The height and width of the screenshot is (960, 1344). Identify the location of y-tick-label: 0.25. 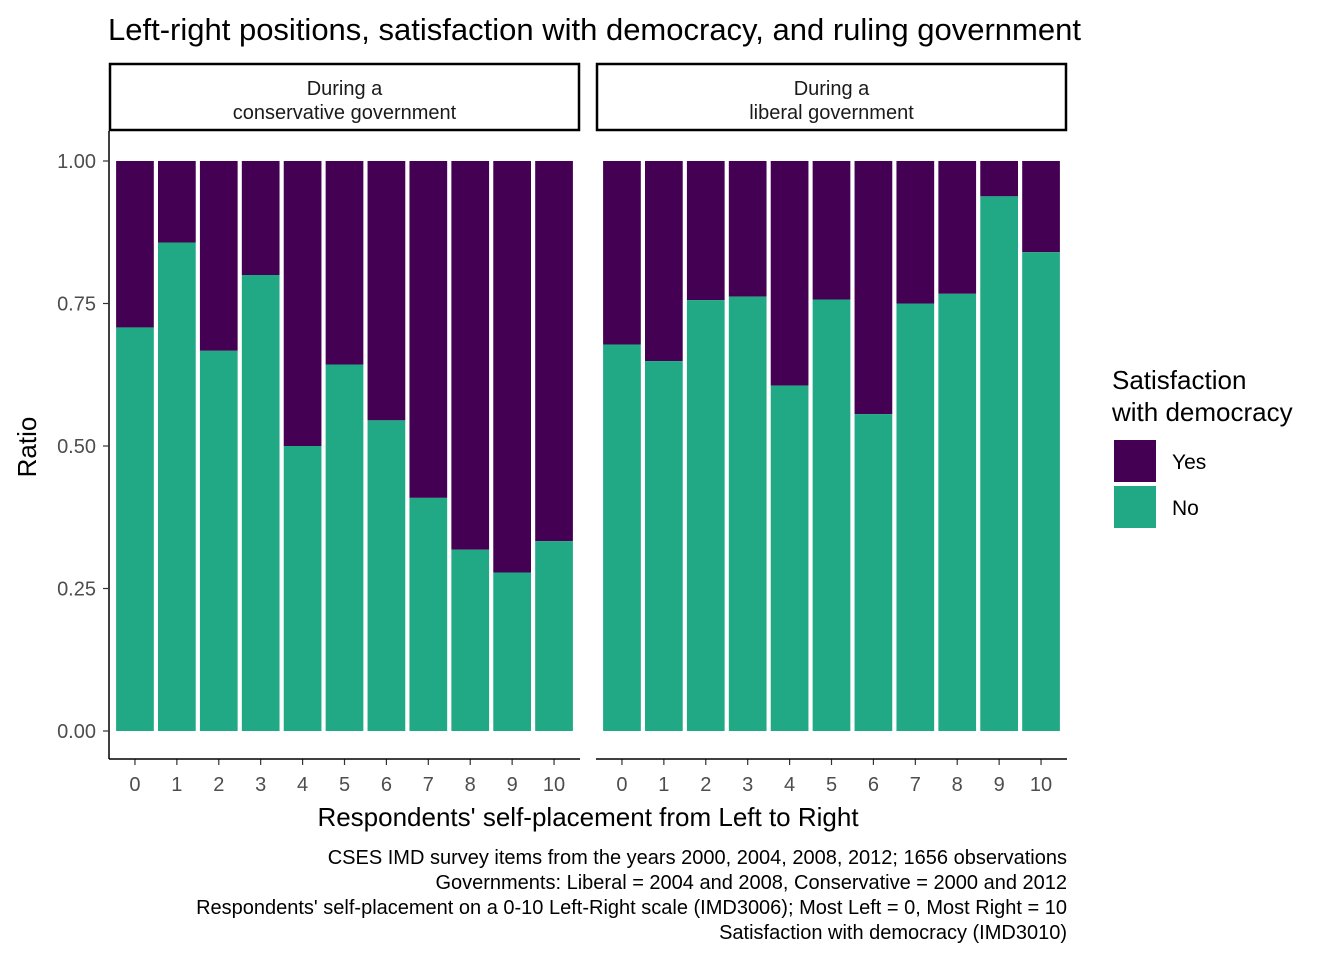
(76, 590).